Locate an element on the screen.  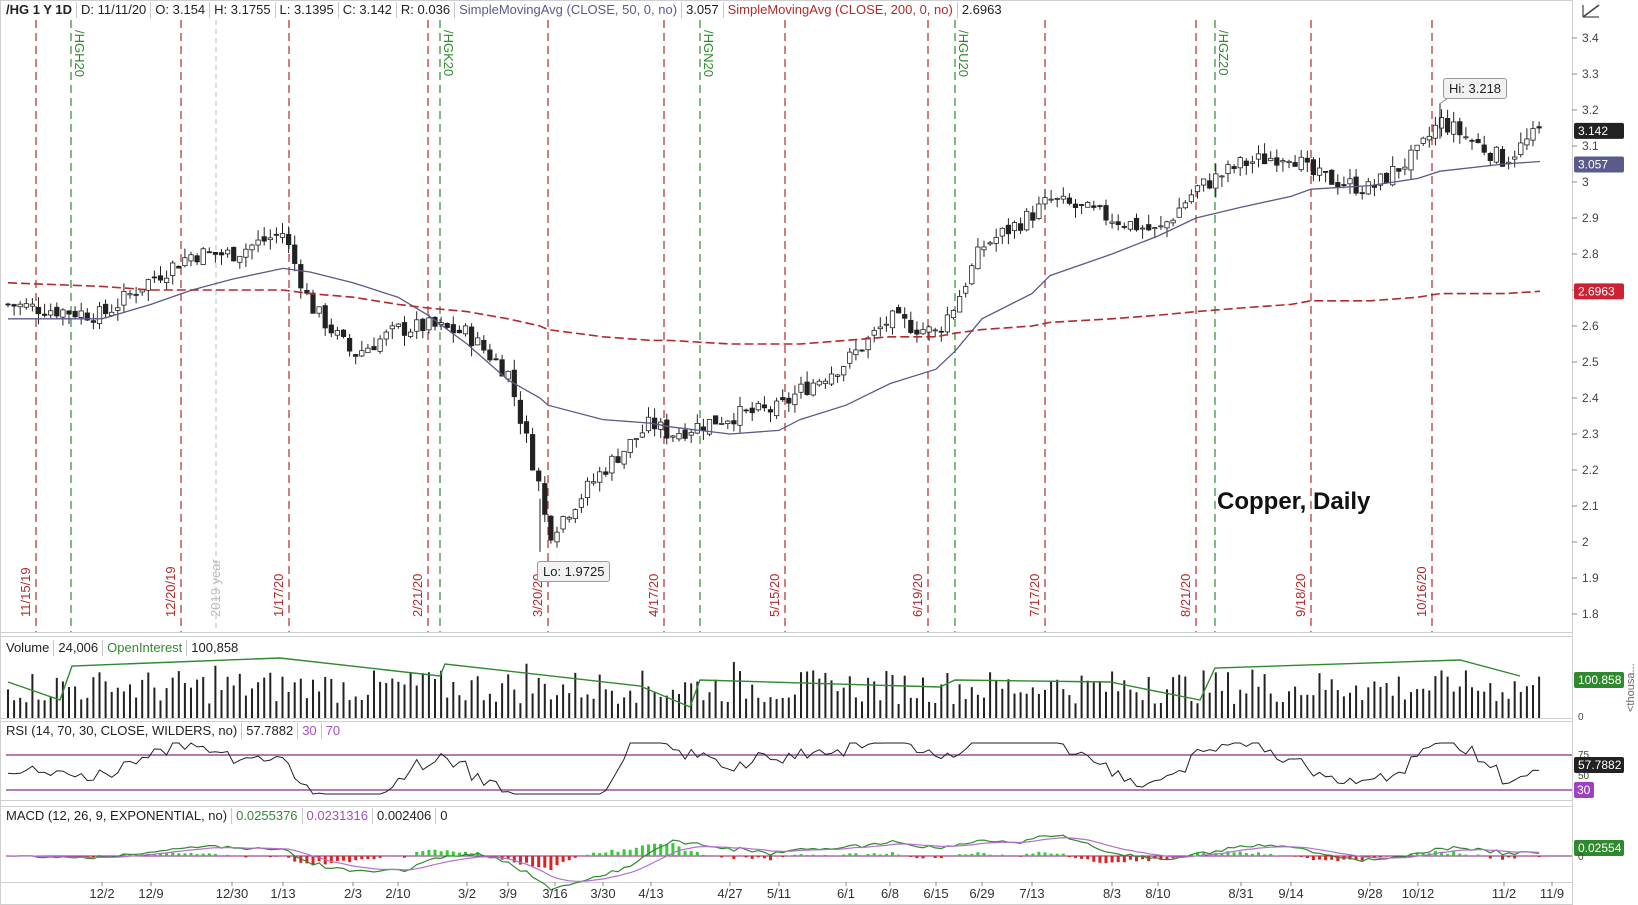
price-tick-label: 2.3 is located at coordinates (1590, 434).